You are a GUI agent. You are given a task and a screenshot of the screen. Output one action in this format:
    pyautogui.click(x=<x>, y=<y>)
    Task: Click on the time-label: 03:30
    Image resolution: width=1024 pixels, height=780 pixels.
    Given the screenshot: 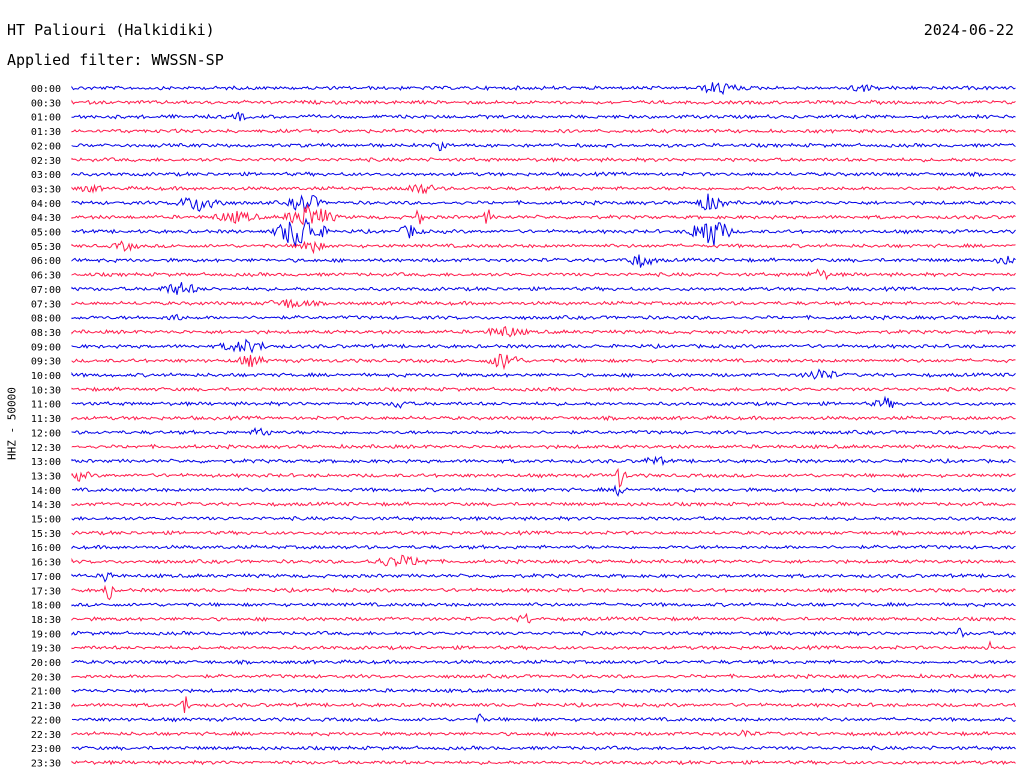 What is the action you would take?
    pyautogui.click(x=46, y=189)
    